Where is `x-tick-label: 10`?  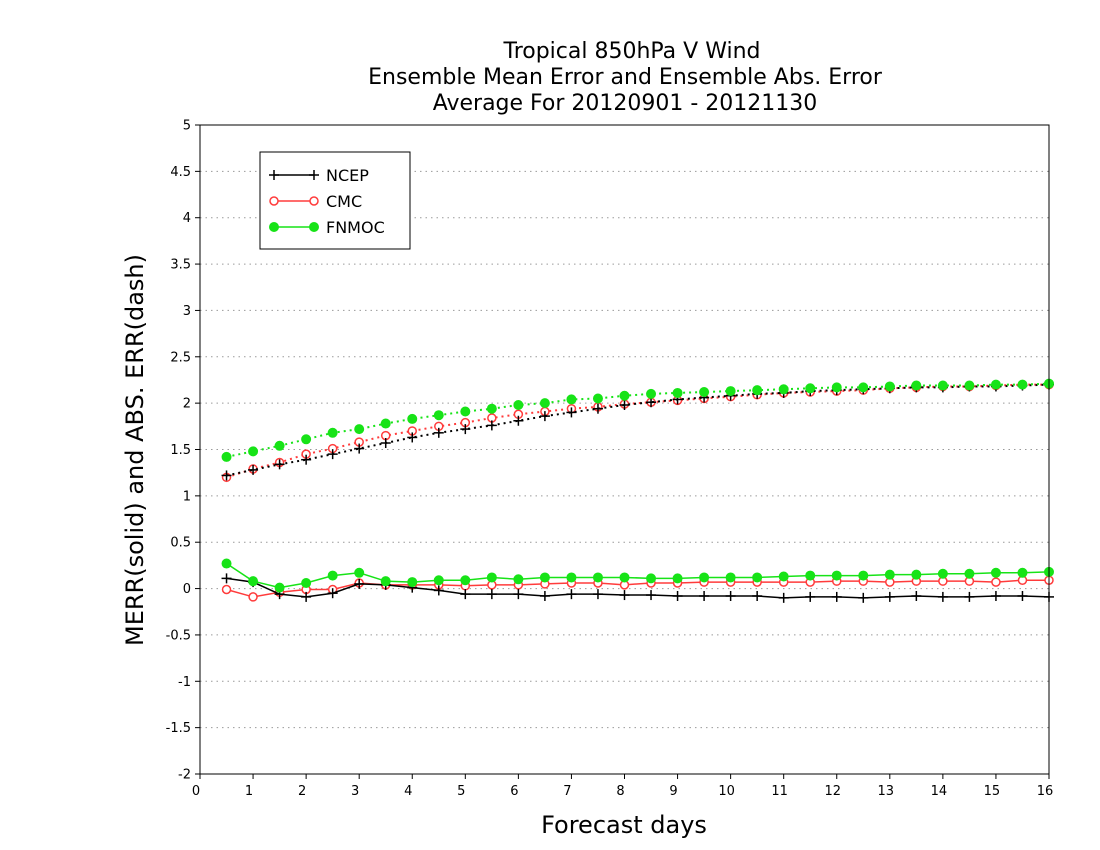
x-tick-label: 10 is located at coordinates (726, 791).